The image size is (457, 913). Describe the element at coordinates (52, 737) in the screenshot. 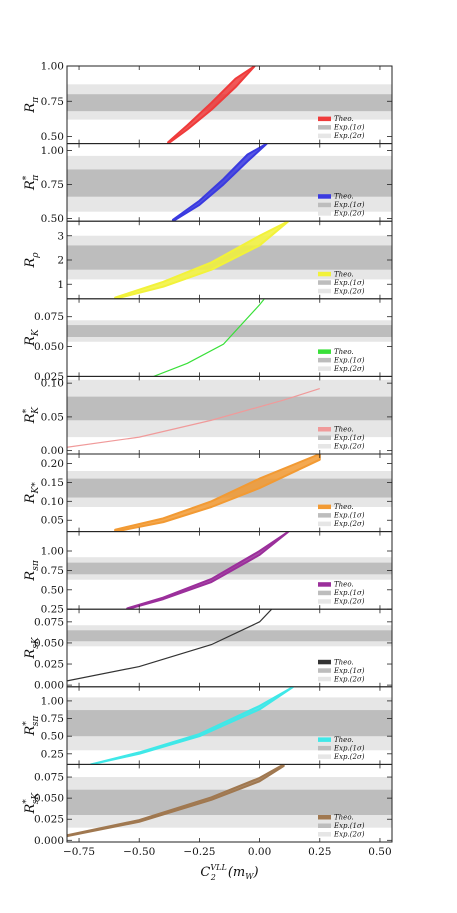

I see `y-tick-label: 0.50` at that location.